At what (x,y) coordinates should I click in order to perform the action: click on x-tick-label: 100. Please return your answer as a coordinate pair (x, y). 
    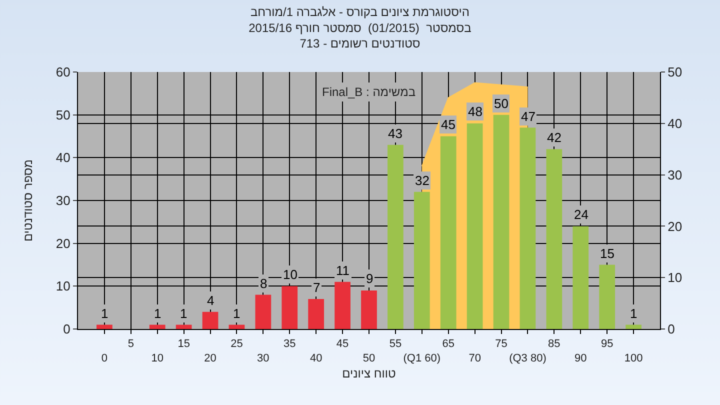
    Looking at the image, I should click on (633, 358).